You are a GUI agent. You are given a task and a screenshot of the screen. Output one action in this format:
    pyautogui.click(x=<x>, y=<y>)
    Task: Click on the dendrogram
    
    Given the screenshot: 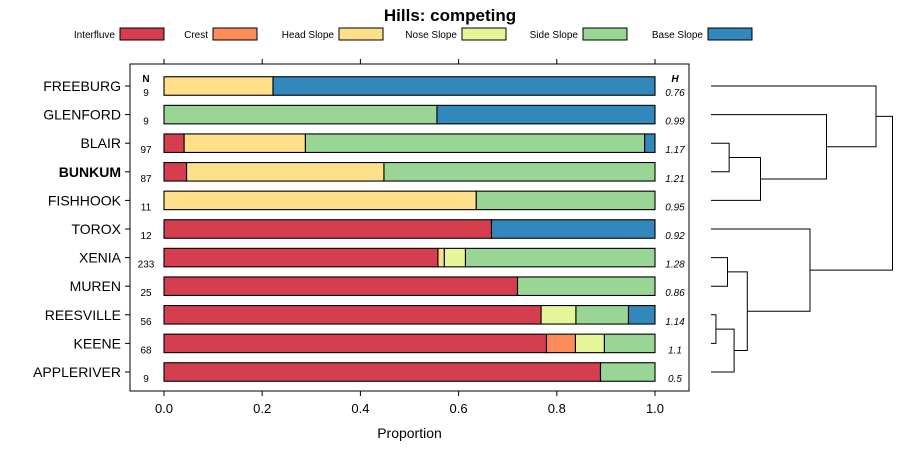 What is the action you would take?
    pyautogui.click(x=802, y=229)
    